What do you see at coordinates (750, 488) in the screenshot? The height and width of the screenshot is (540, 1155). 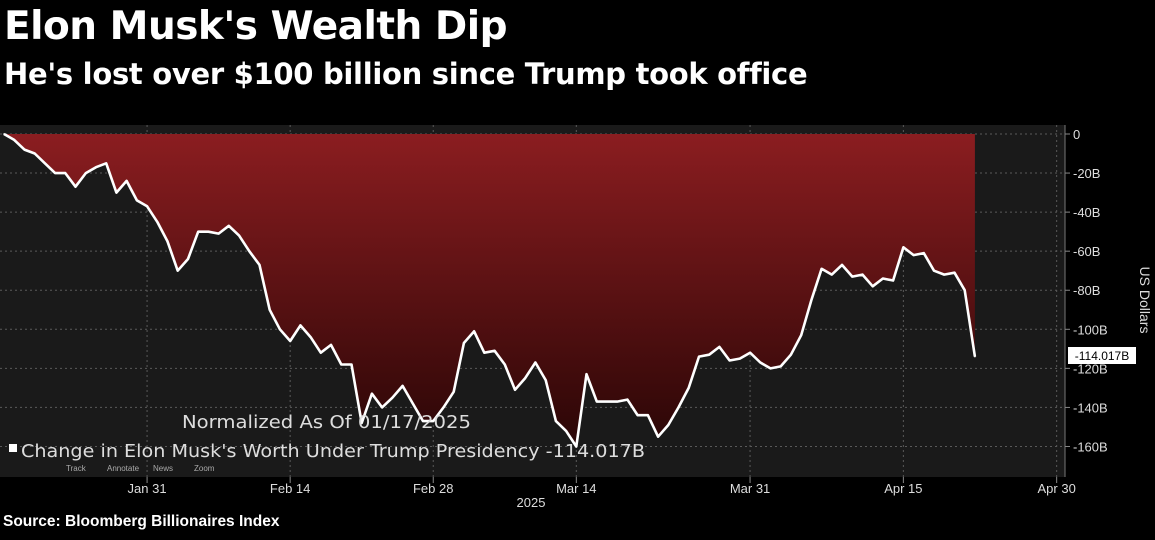 I see `x-tick-label: Mar 31` at bounding box center [750, 488].